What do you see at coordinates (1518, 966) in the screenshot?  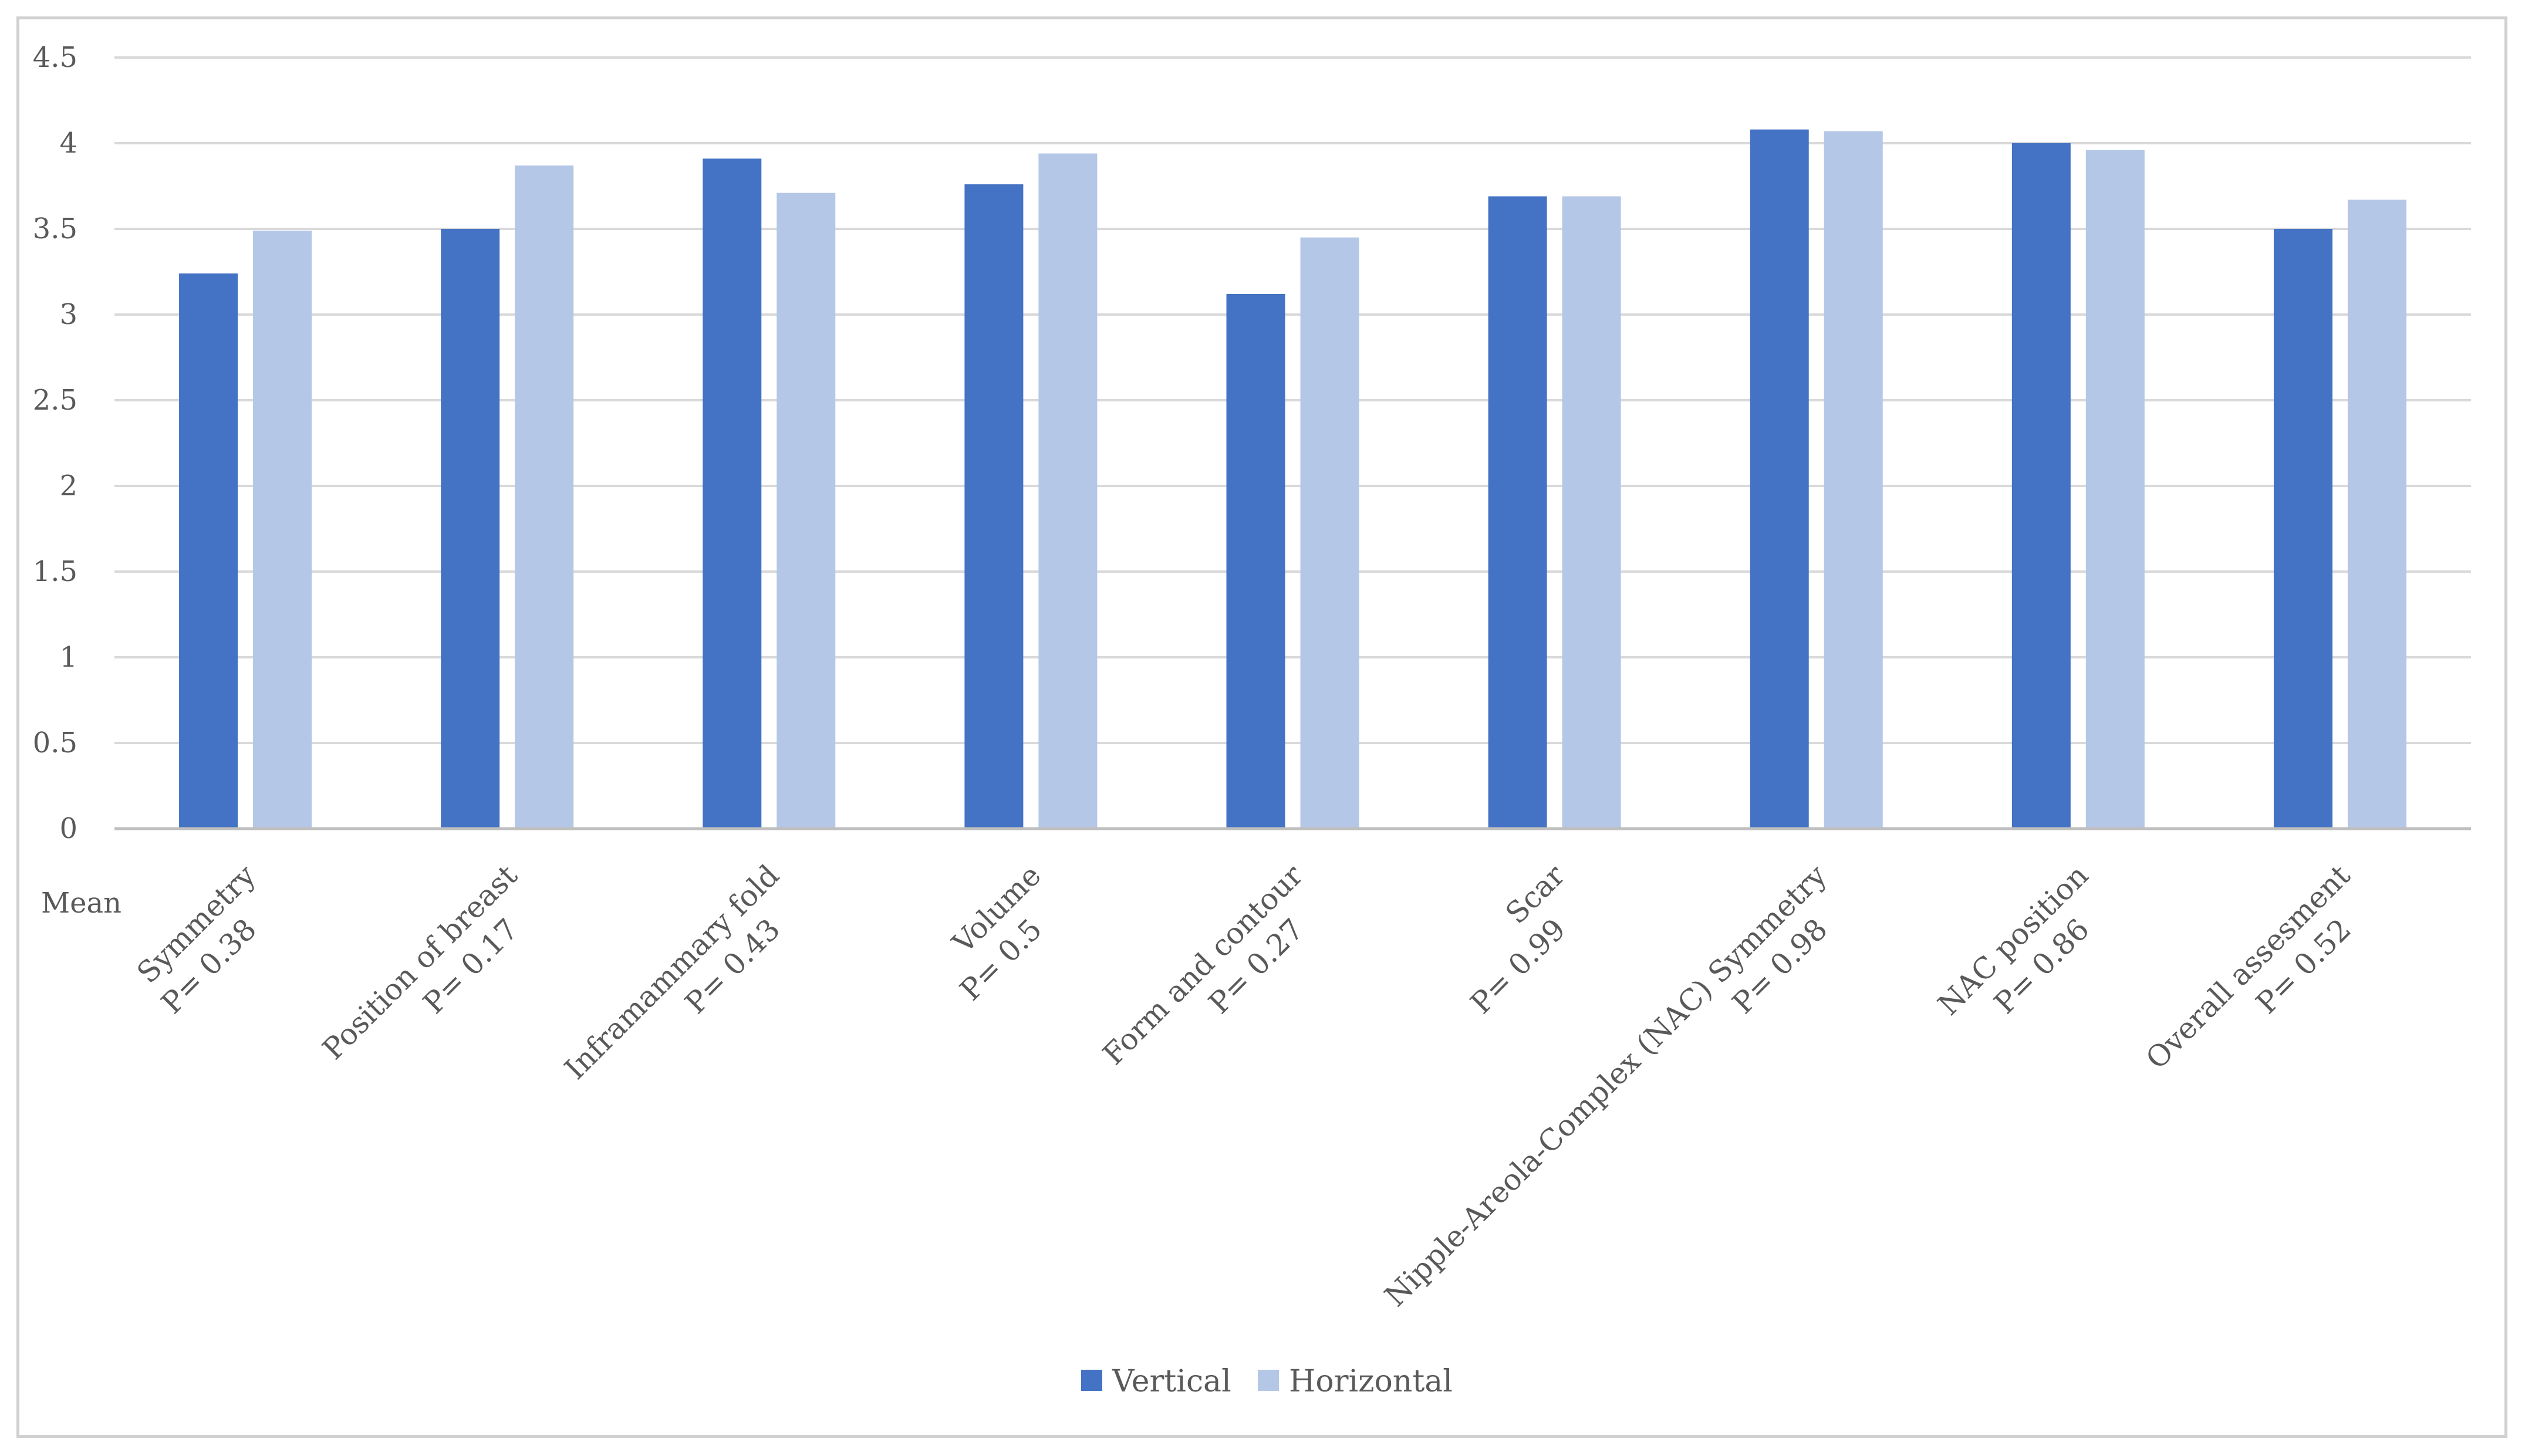 I see `category-p-value: P= 0.99` at bounding box center [1518, 966].